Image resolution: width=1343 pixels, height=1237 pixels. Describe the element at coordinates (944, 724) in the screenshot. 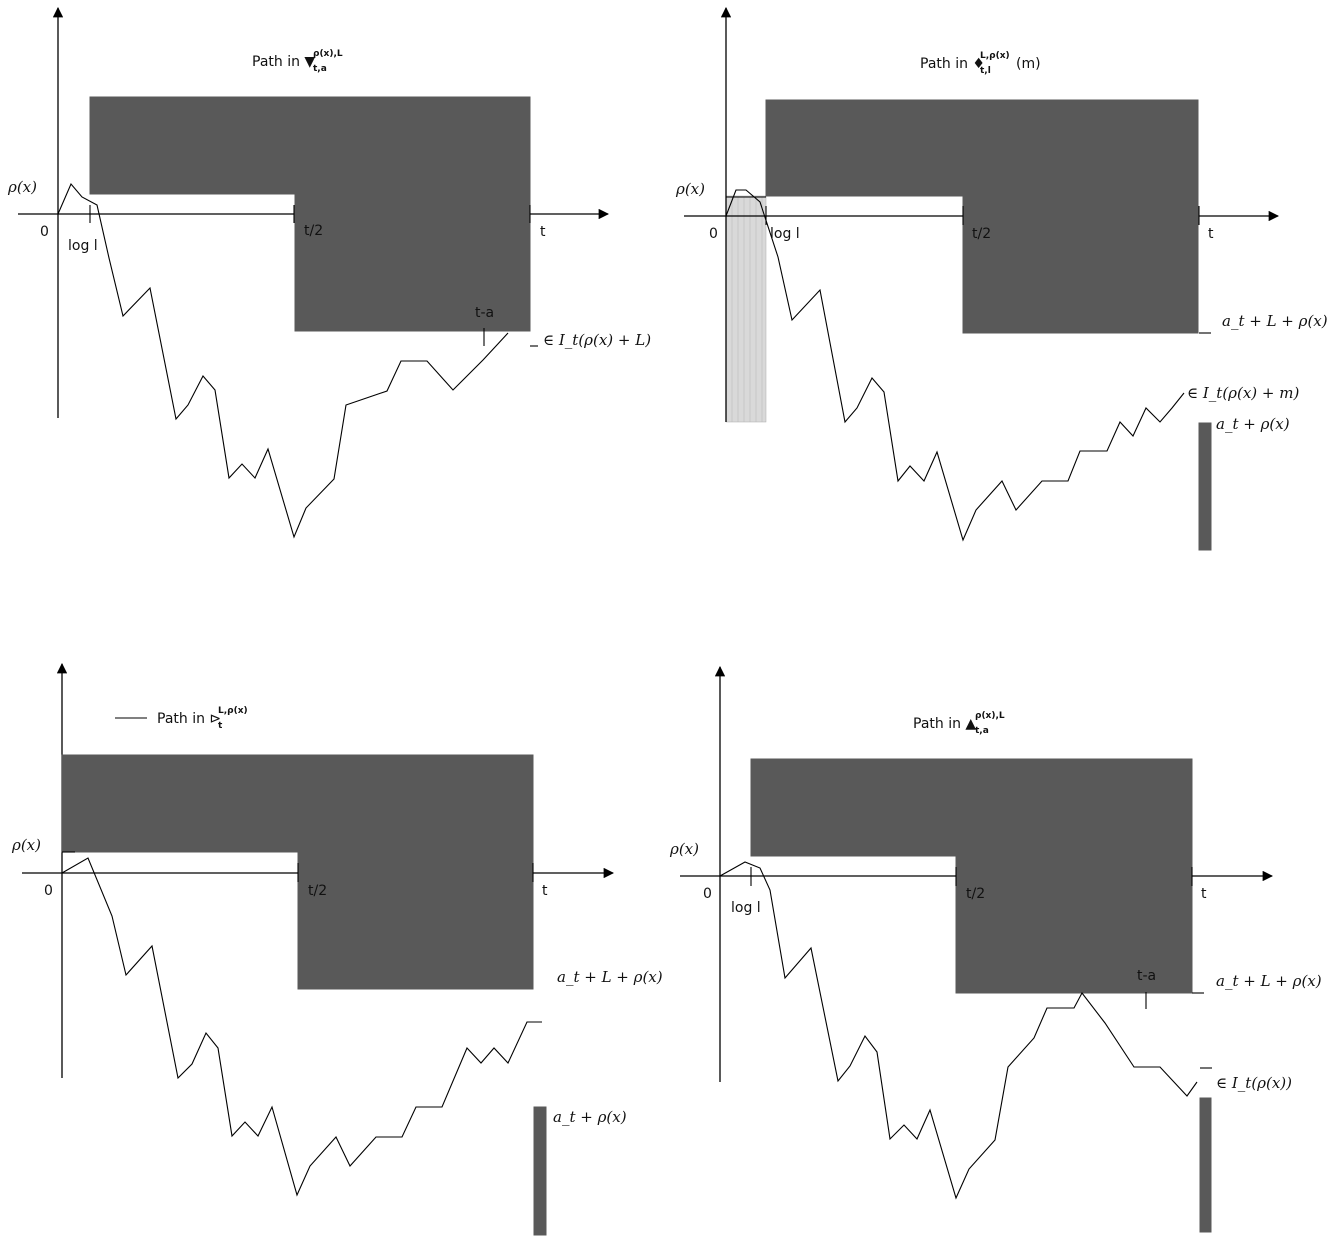

I see `panel-title: Path in ▲` at that location.